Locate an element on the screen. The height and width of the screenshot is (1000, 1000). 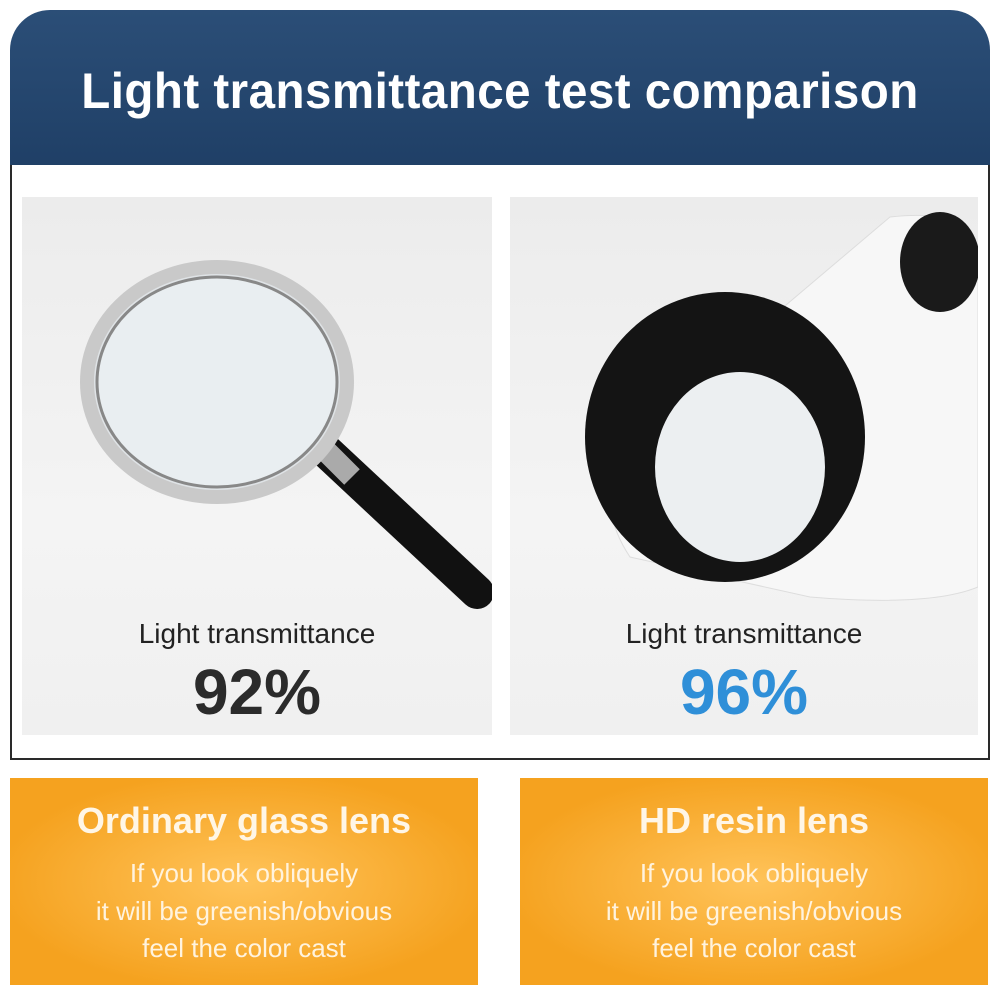
panel-value: 92% is located at coordinates (257, 692).